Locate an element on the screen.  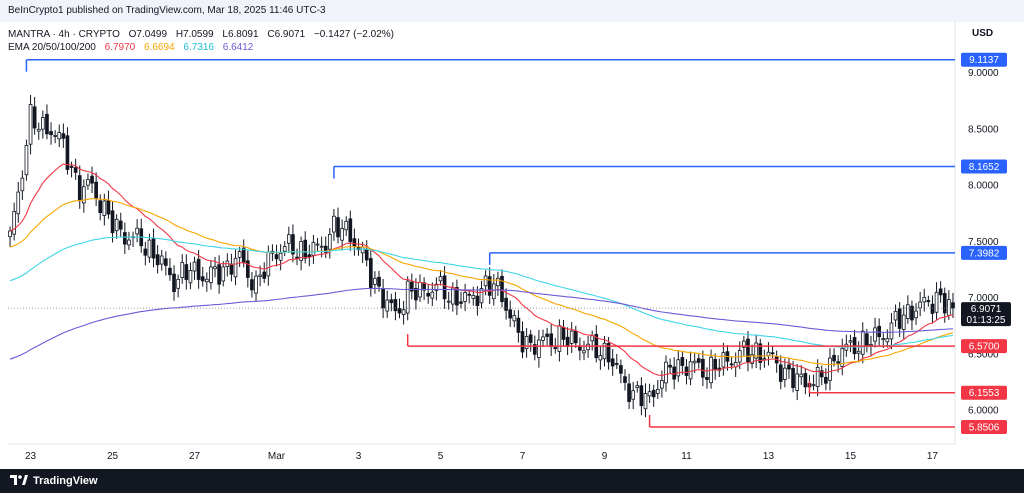
x-tick-label: Mar is located at coordinates (277, 456).